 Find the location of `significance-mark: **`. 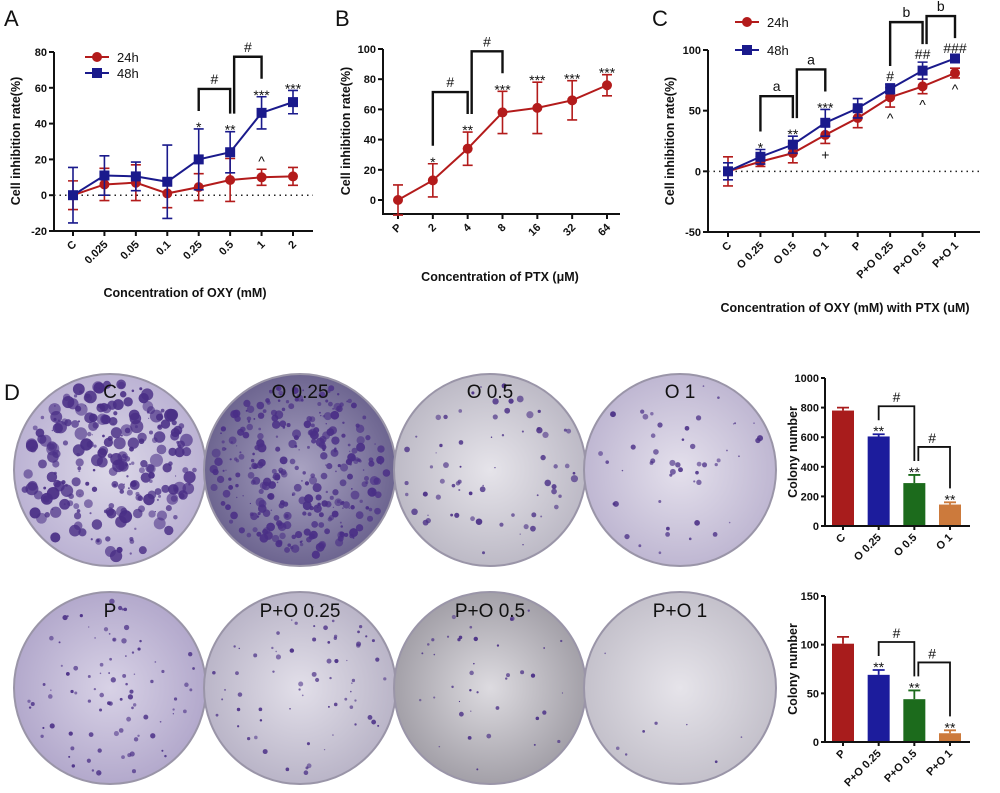

significance-mark: ** is located at coordinates (792, 134).